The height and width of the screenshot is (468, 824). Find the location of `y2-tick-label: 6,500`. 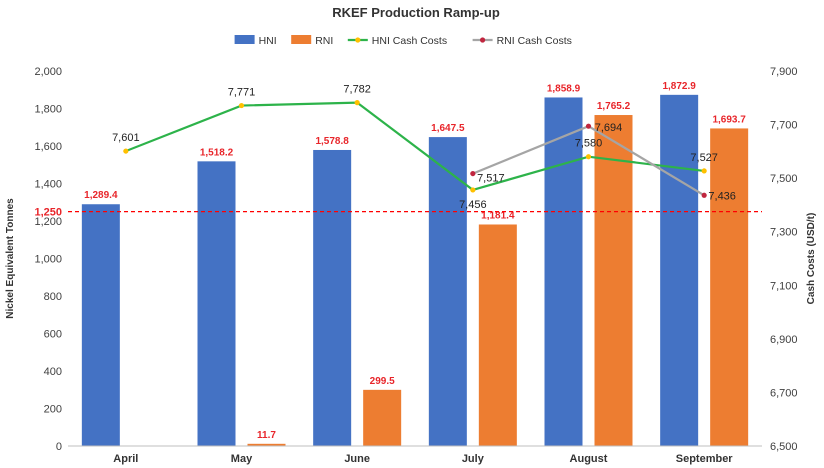

y2-tick-label: 6,500 is located at coordinates (784, 447).